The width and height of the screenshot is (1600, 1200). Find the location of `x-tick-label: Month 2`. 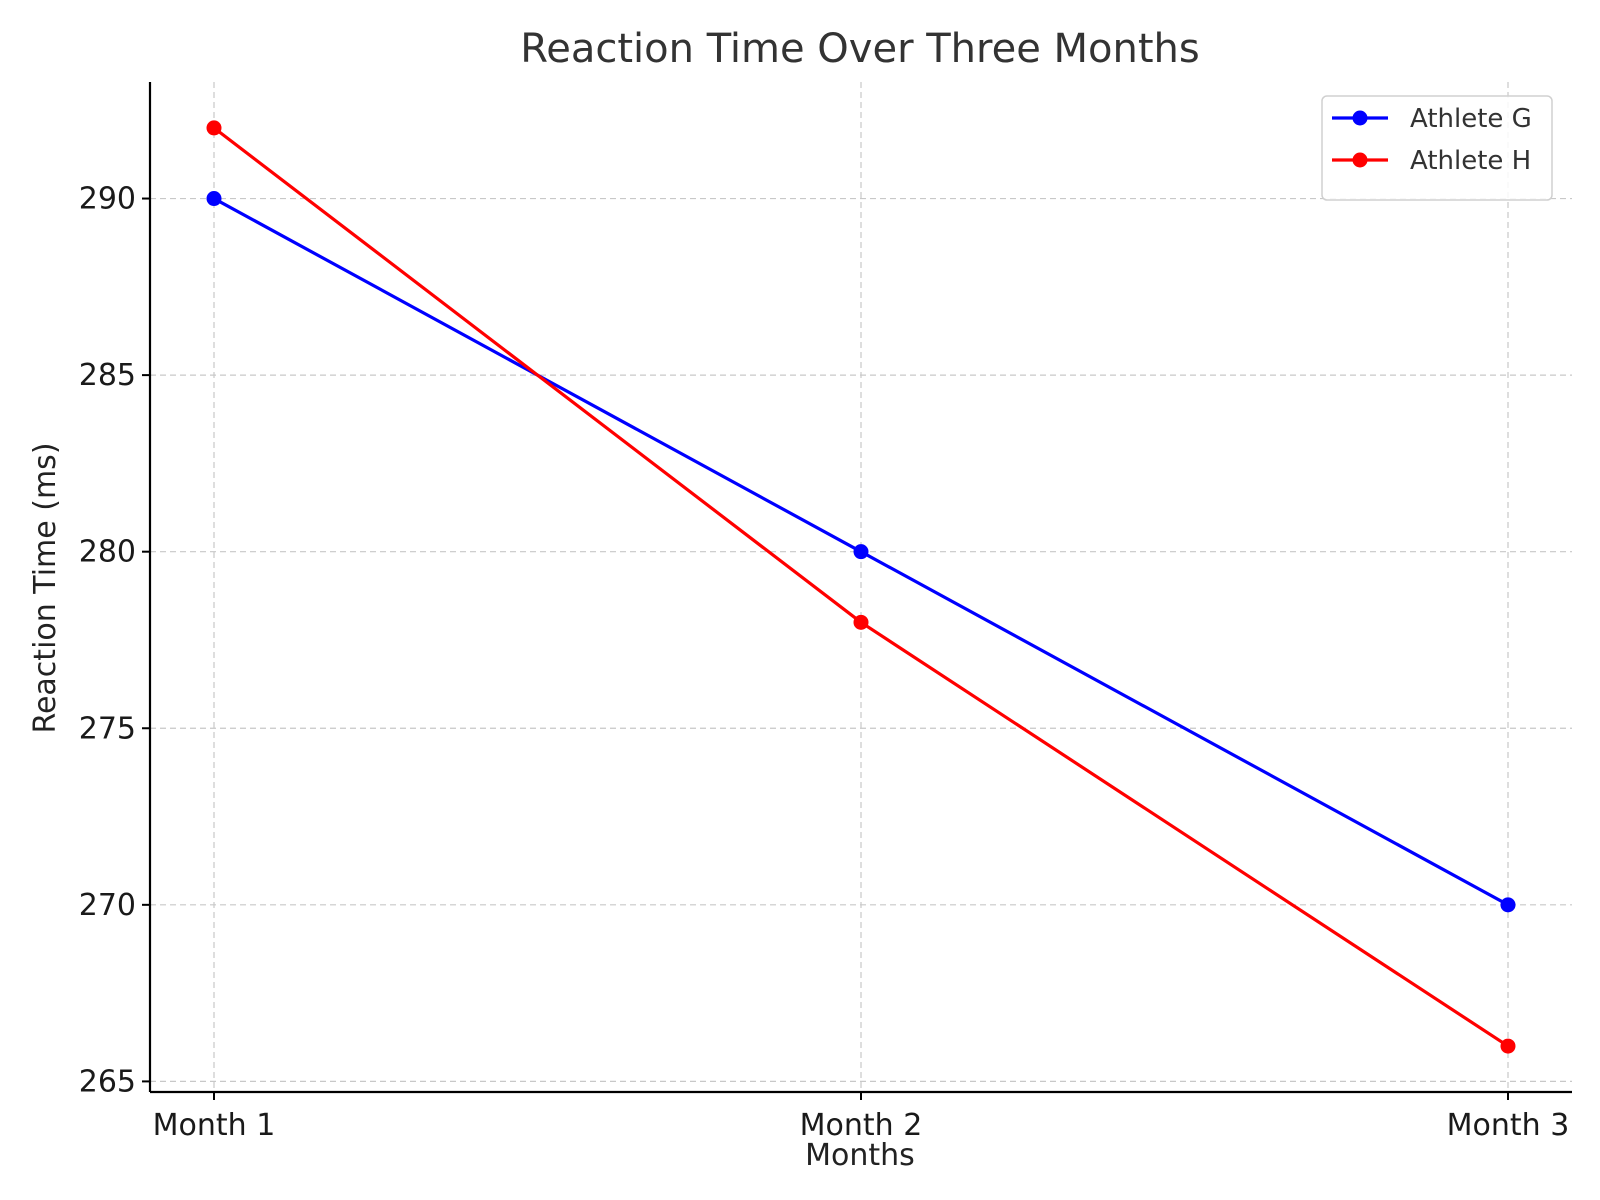

x-tick-label: Month 2 is located at coordinates (861, 1125).